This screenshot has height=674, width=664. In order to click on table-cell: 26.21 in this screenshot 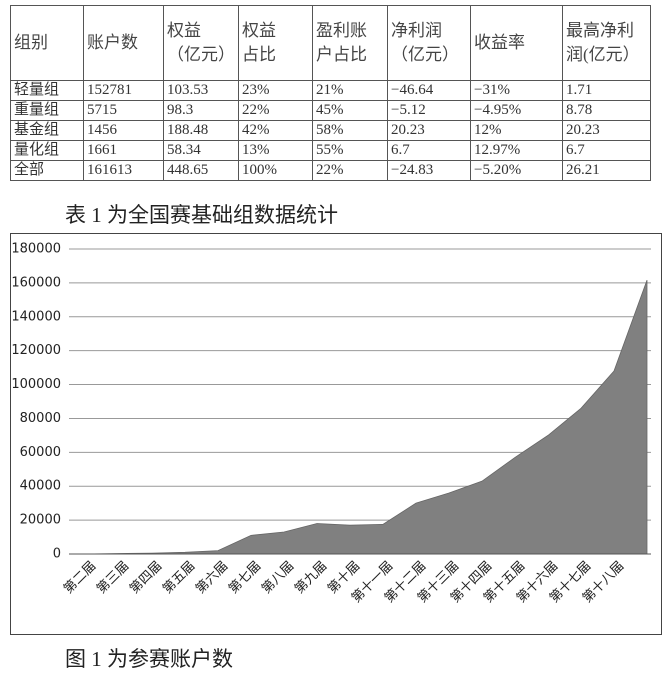, I will do `click(606, 170)`.